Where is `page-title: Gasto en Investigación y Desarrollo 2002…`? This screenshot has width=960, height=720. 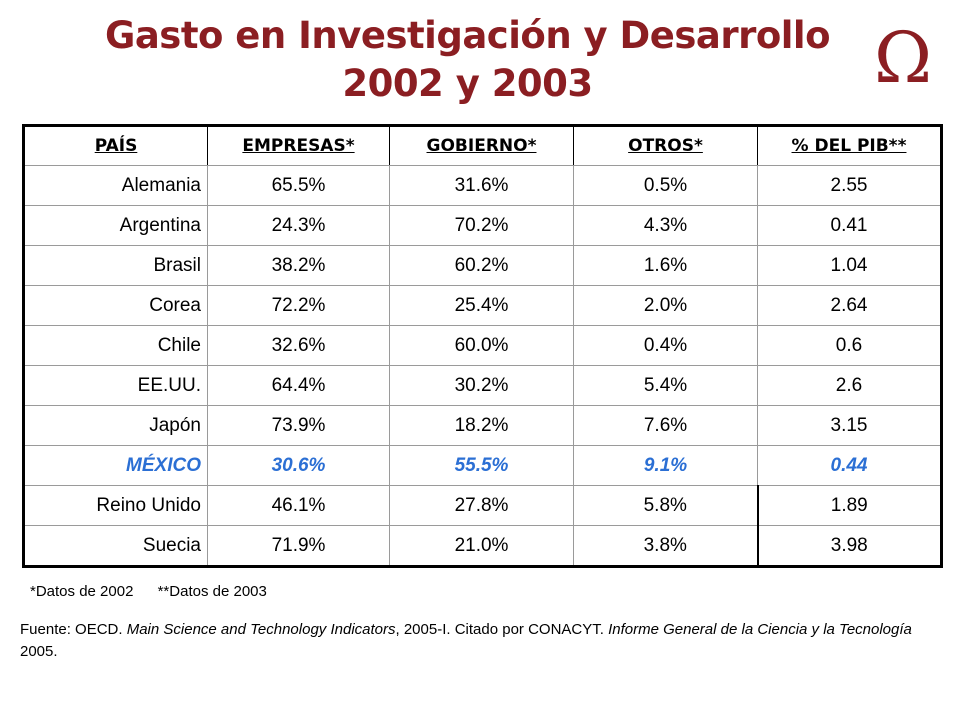
page-title: Gasto en Investigación y Desarrollo 2002… is located at coordinates (467, 60).